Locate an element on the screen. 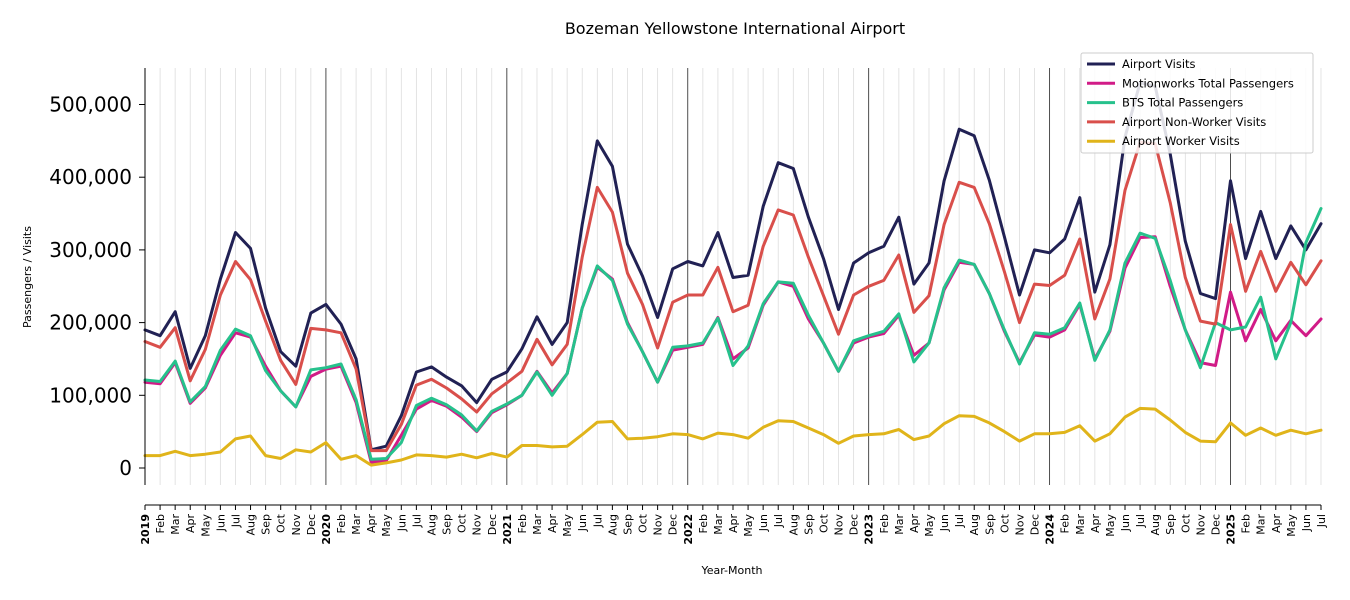 This screenshot has height=600, width=1350. x-tick-label: 2021 is located at coordinates (507, 529).